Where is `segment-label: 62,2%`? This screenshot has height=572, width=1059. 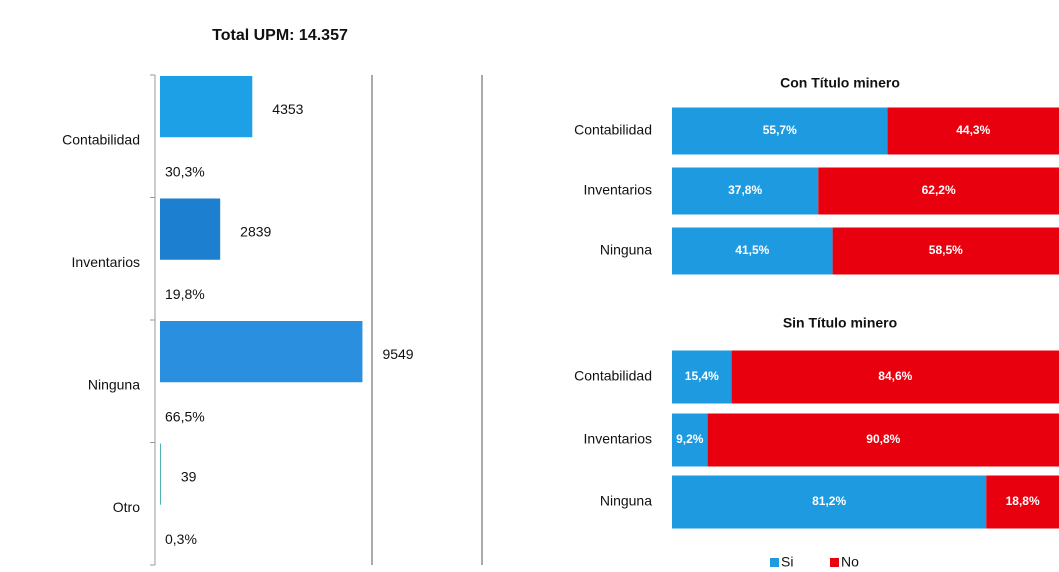 segment-label: 62,2% is located at coordinates (939, 190).